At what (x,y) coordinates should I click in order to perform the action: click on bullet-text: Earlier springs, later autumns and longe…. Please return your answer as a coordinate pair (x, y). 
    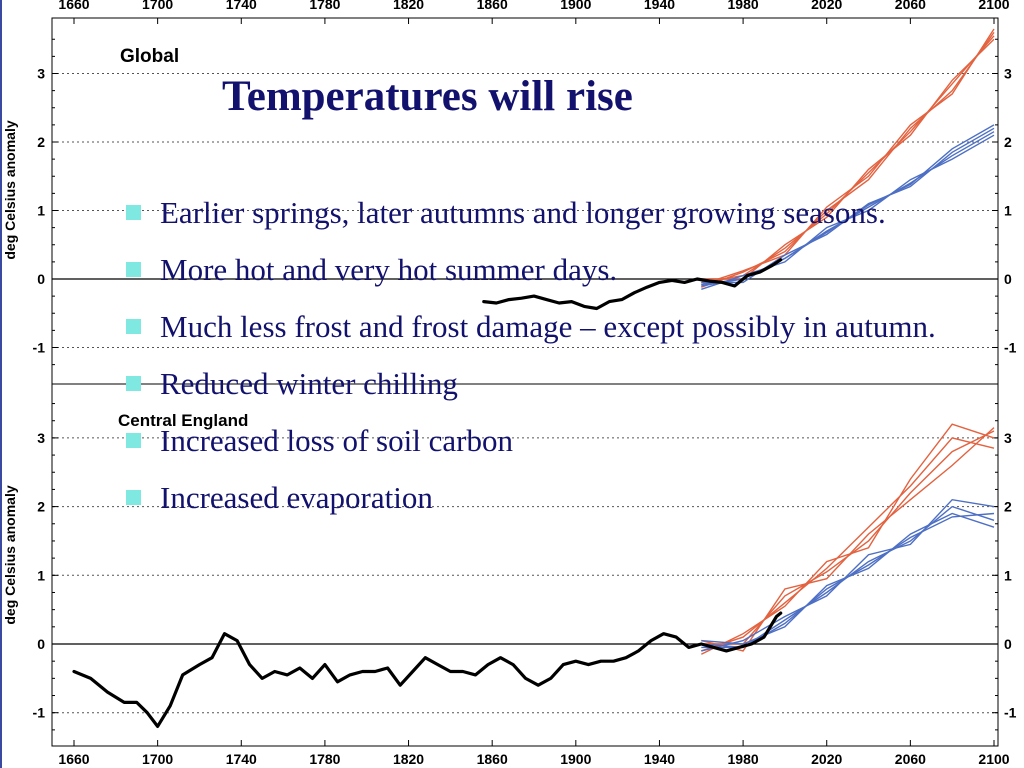
    Looking at the image, I should click on (523, 212).